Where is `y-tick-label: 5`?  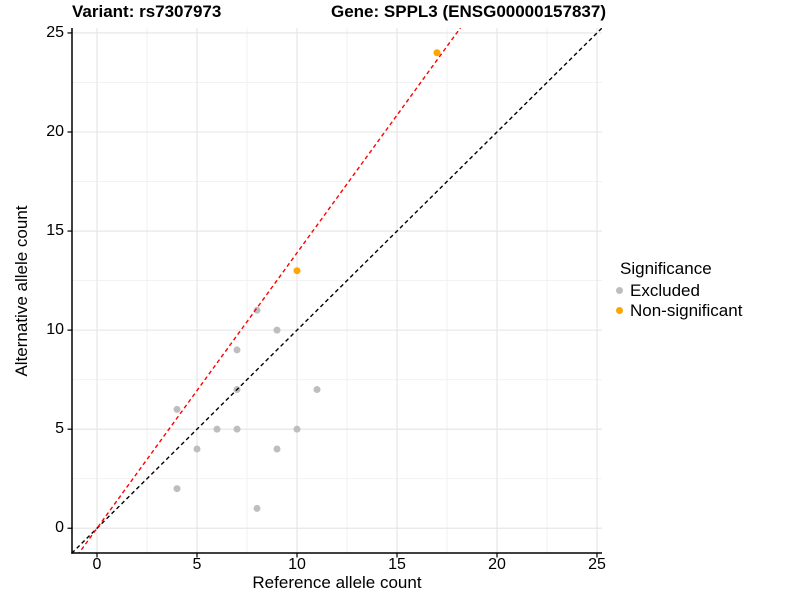
y-tick-label: 5 is located at coordinates (59, 429).